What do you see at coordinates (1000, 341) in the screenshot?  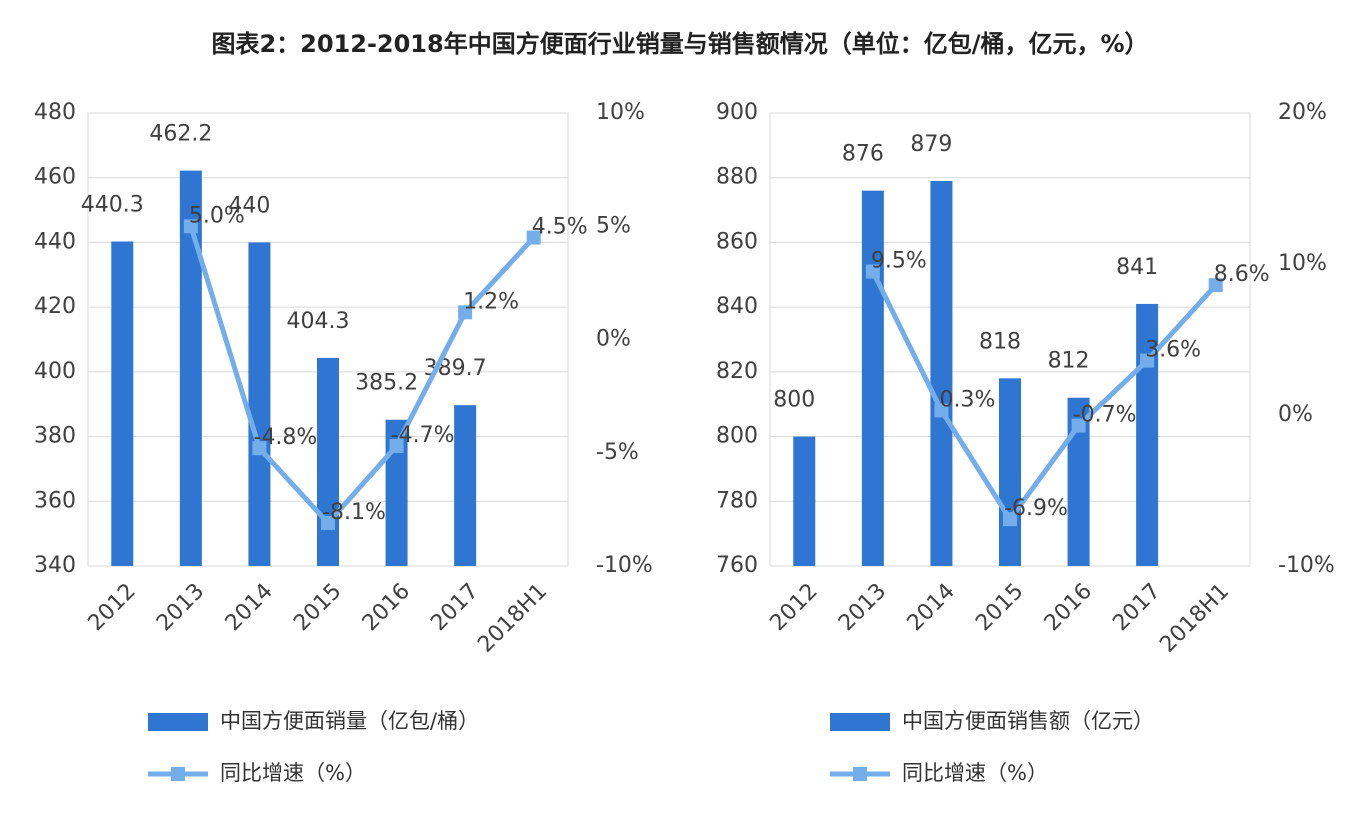 I see `bar-value-label: 818` at bounding box center [1000, 341].